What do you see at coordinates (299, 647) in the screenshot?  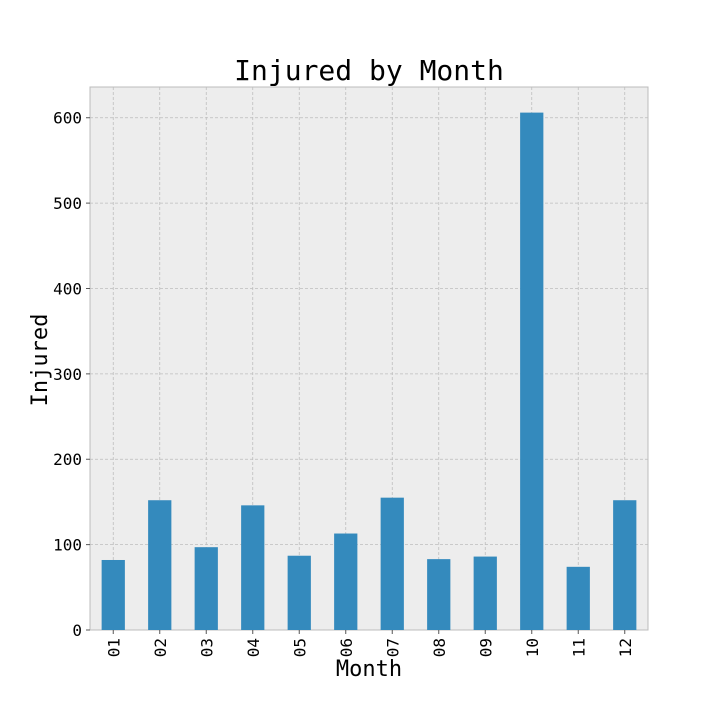 I see `x-tick-label: 05` at bounding box center [299, 647].